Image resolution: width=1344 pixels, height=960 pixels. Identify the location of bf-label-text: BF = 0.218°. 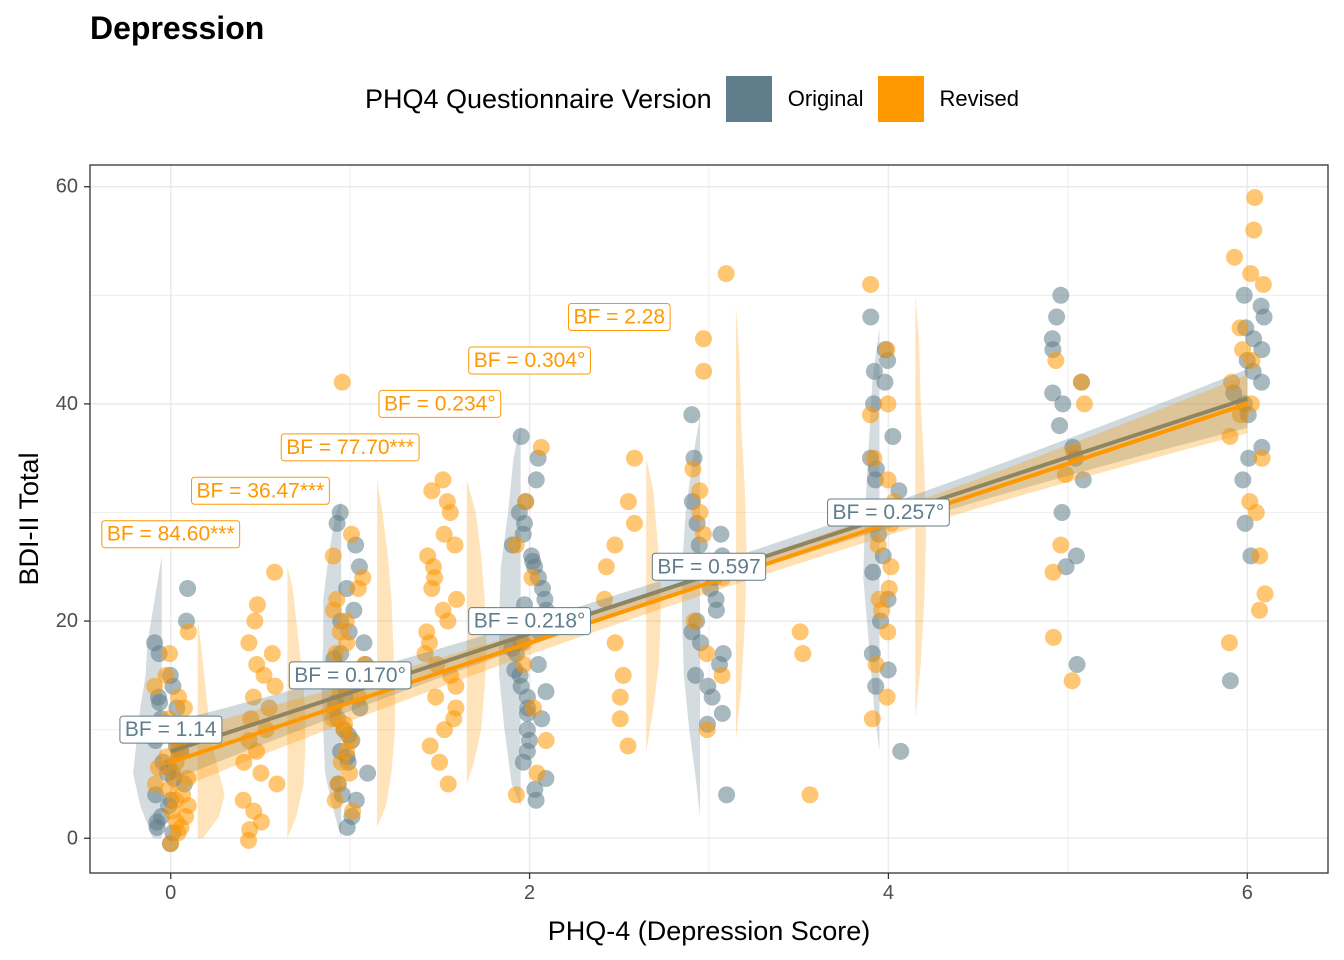
(530, 621).